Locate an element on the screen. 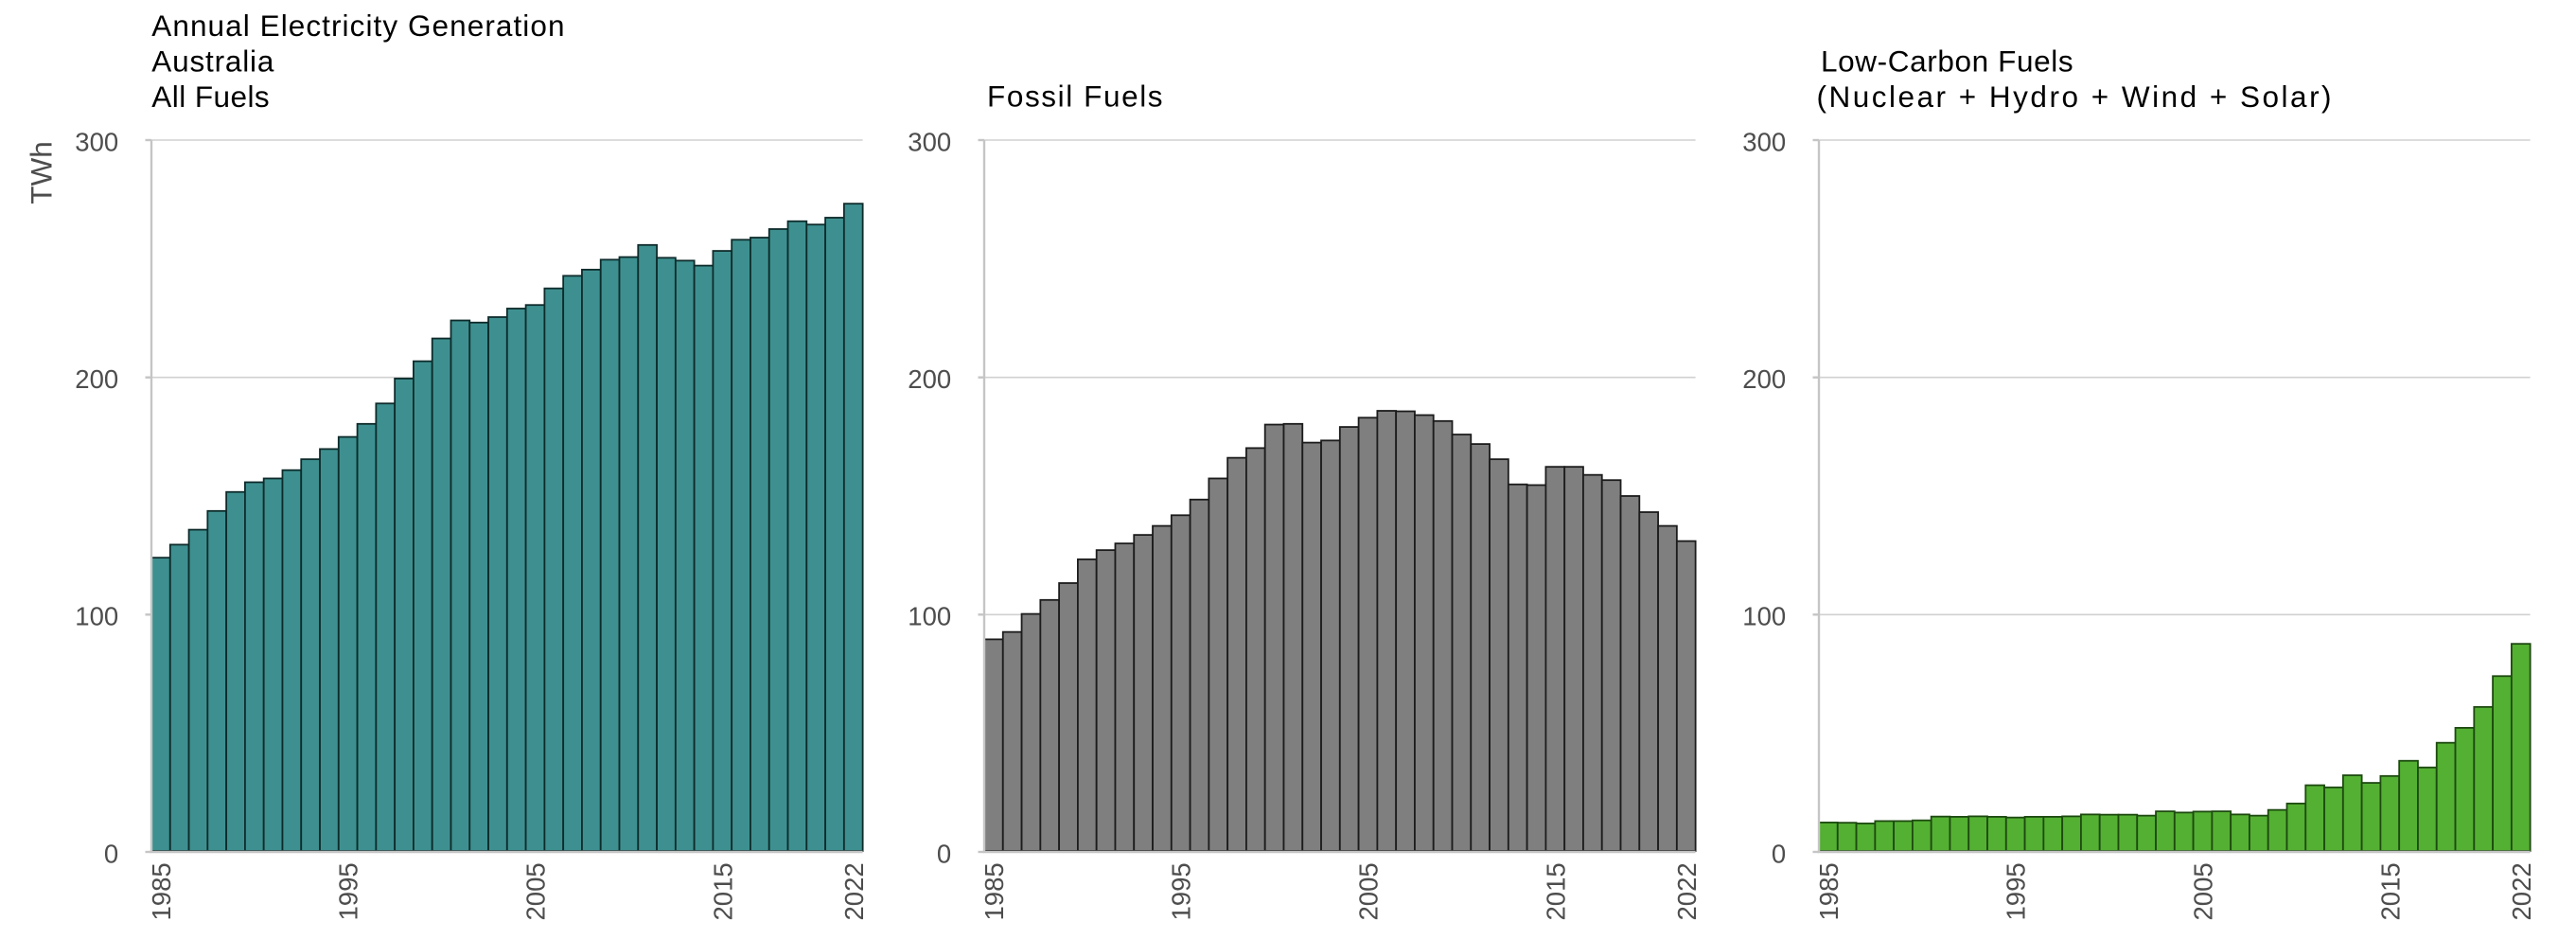  svg-text:(Nuclear + Hydro + Wind + Sola: (Nuclear + Hydro + Wind + Solar) is located at coordinates (2076, 97).